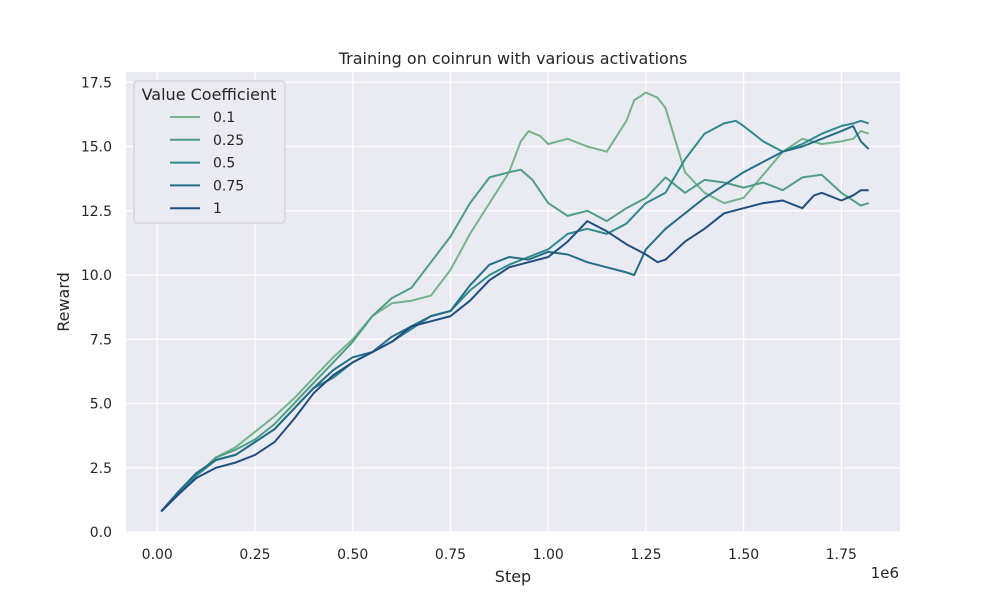  What do you see at coordinates (101, 533) in the screenshot?
I see `y-tick-label: 0.0` at bounding box center [101, 533].